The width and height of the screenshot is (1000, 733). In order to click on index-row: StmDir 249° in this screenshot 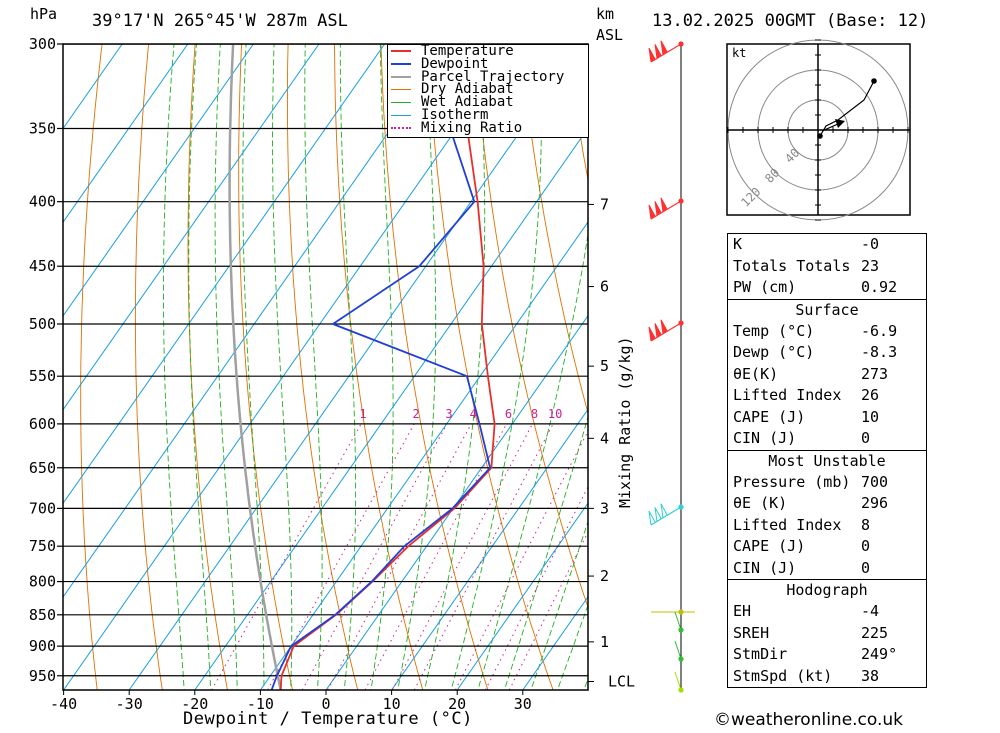, I will do `click(815, 654)`.